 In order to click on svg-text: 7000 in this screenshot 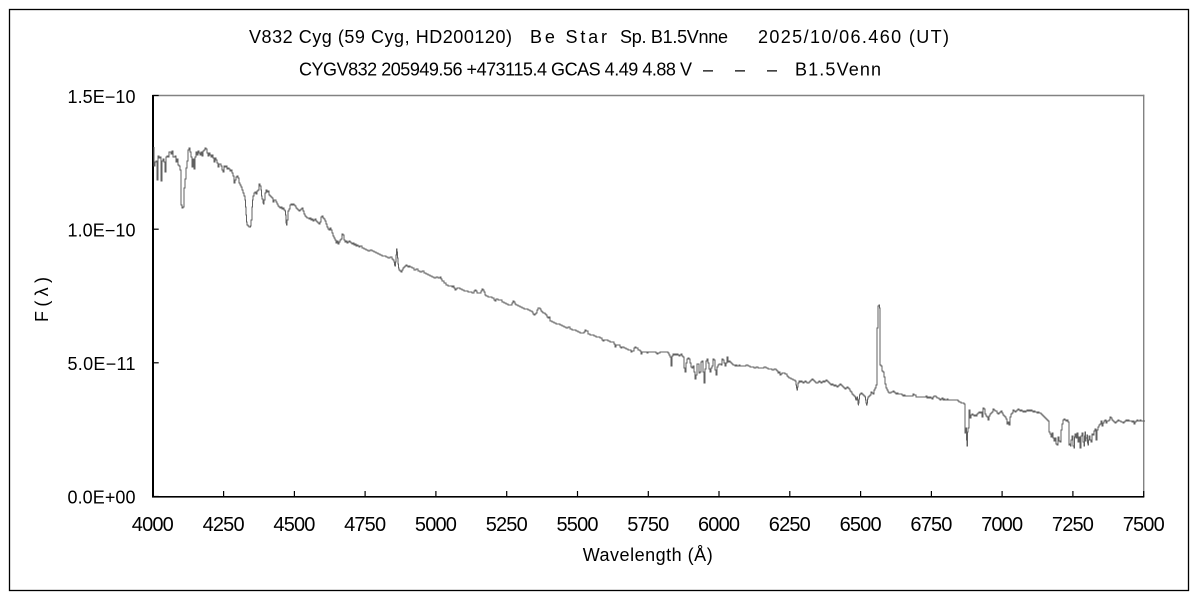, I will do `click(1002, 525)`.